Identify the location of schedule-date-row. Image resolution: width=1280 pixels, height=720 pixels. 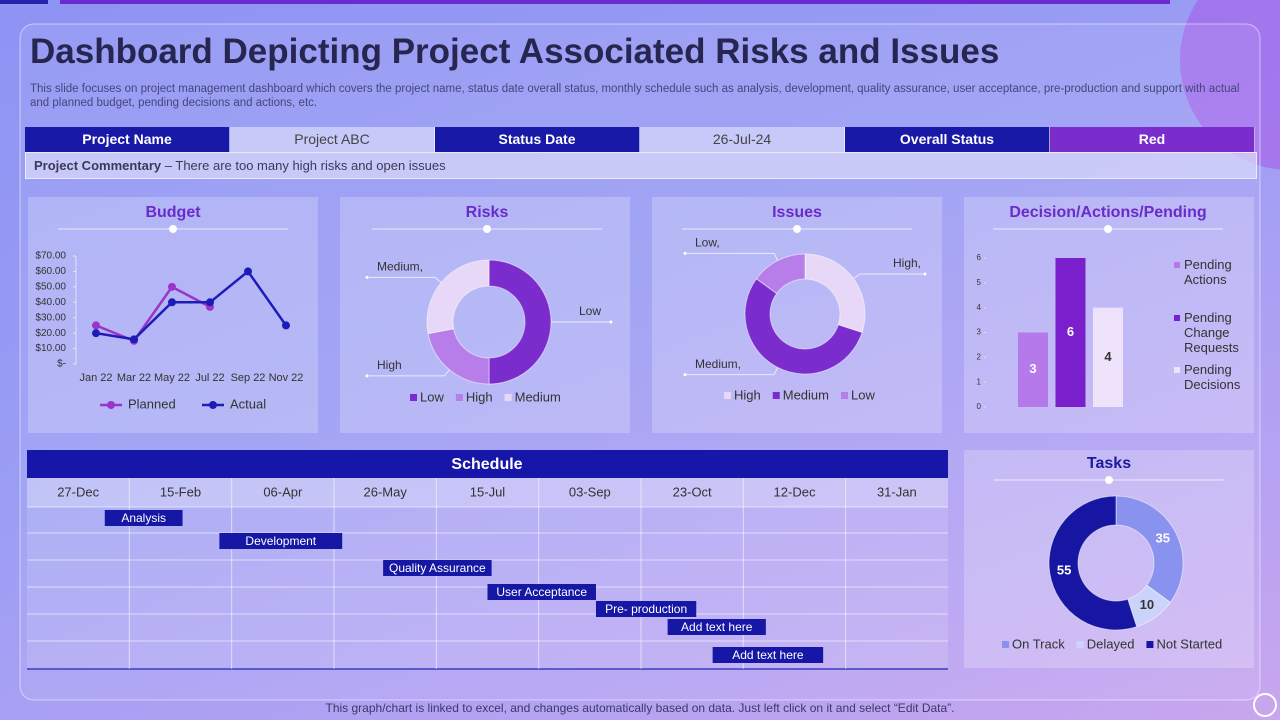
(487, 492).